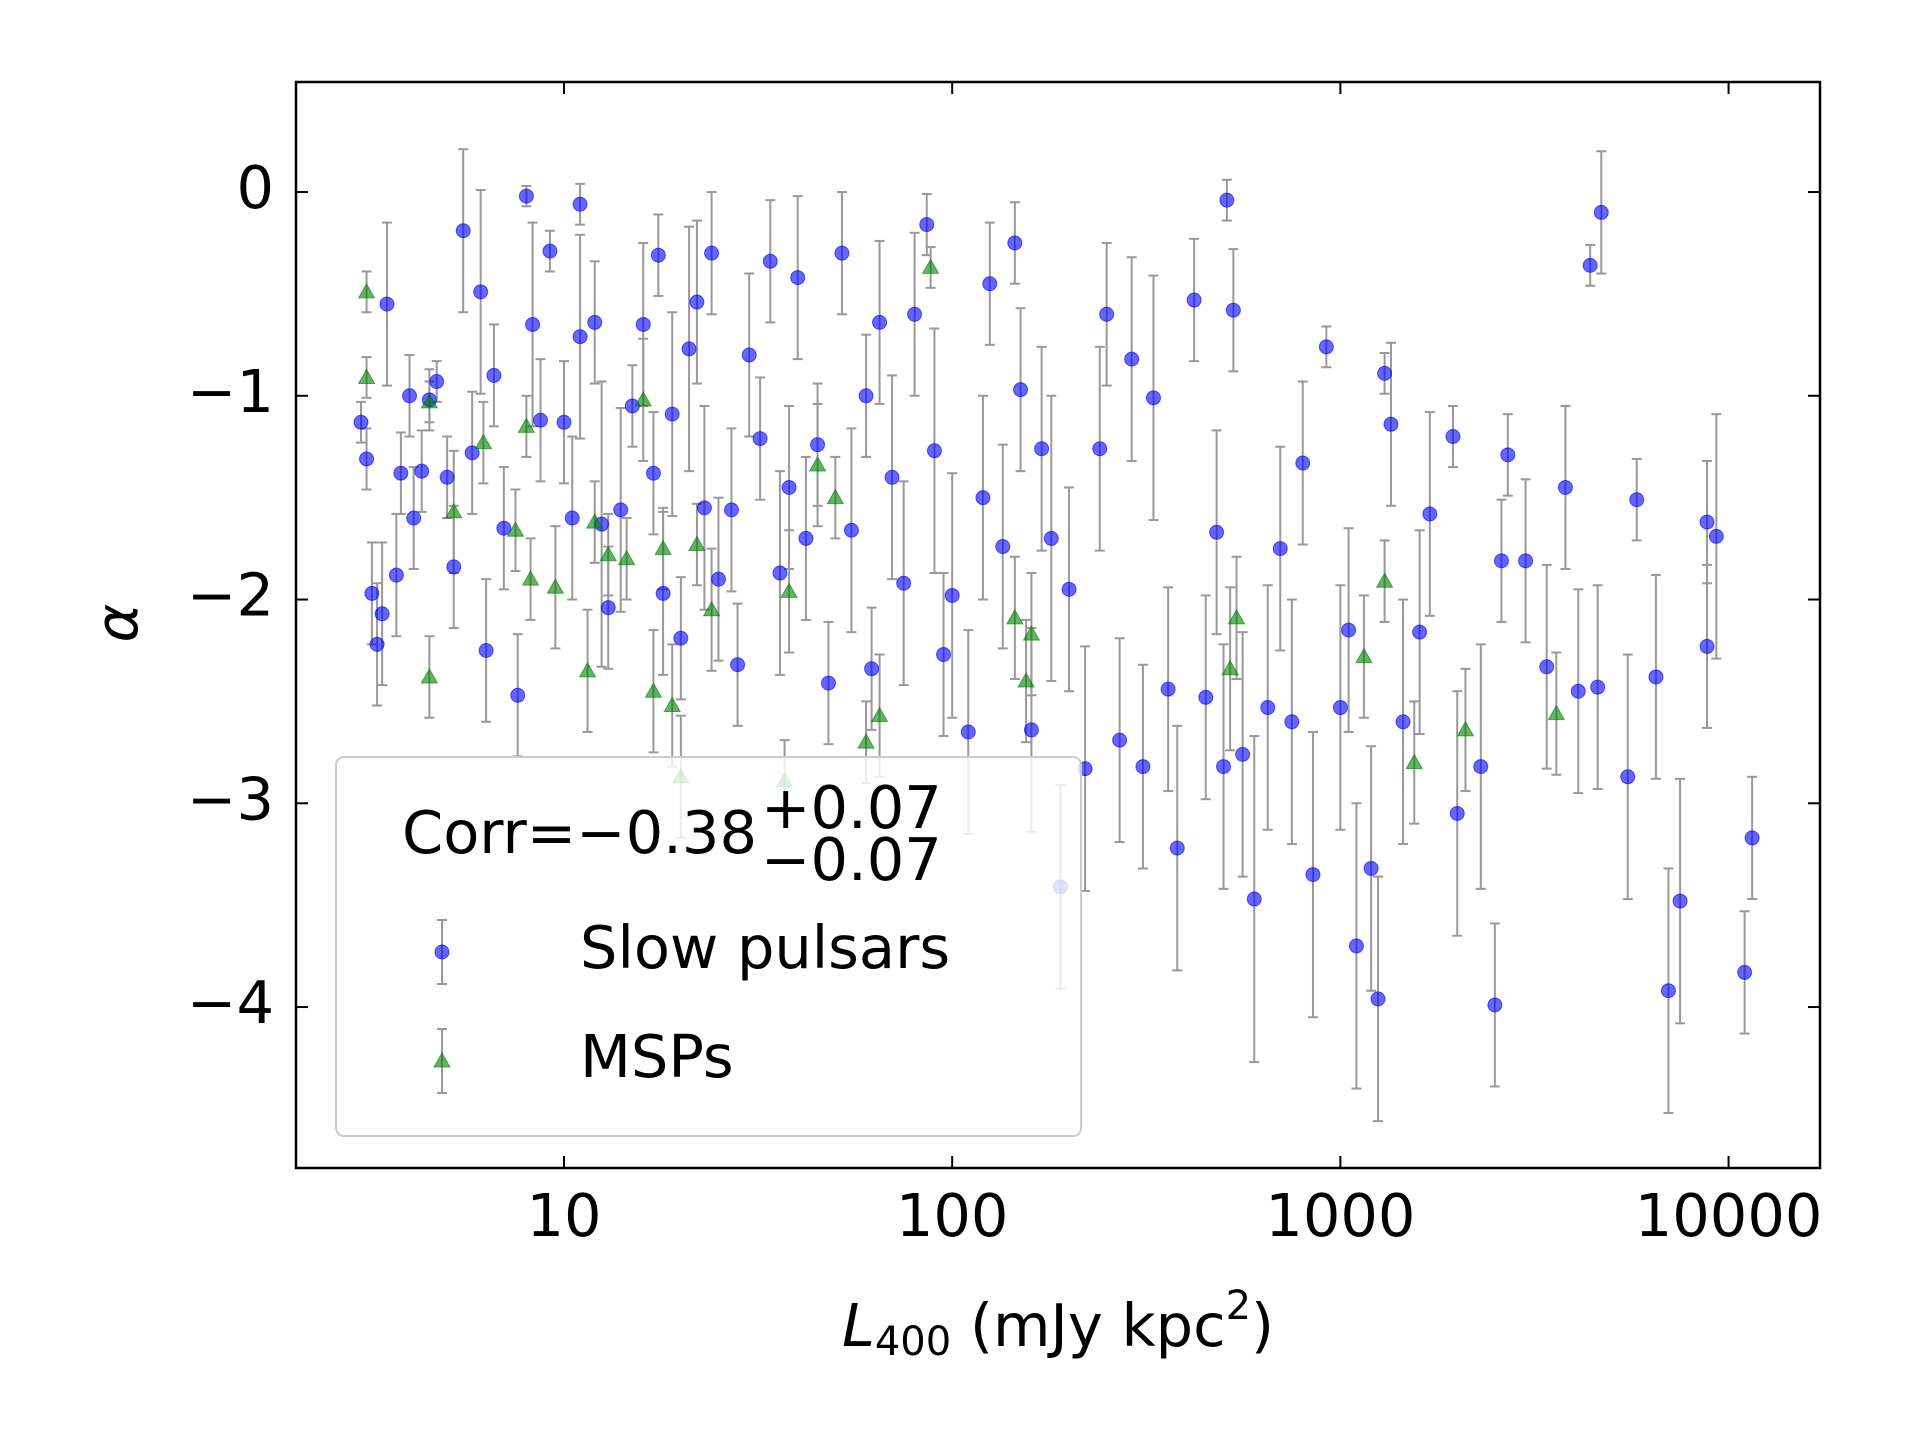  Describe the element at coordinates (1088, 1325) in the screenshot. I see `x-label-unit: (mJy kpc` at that location.